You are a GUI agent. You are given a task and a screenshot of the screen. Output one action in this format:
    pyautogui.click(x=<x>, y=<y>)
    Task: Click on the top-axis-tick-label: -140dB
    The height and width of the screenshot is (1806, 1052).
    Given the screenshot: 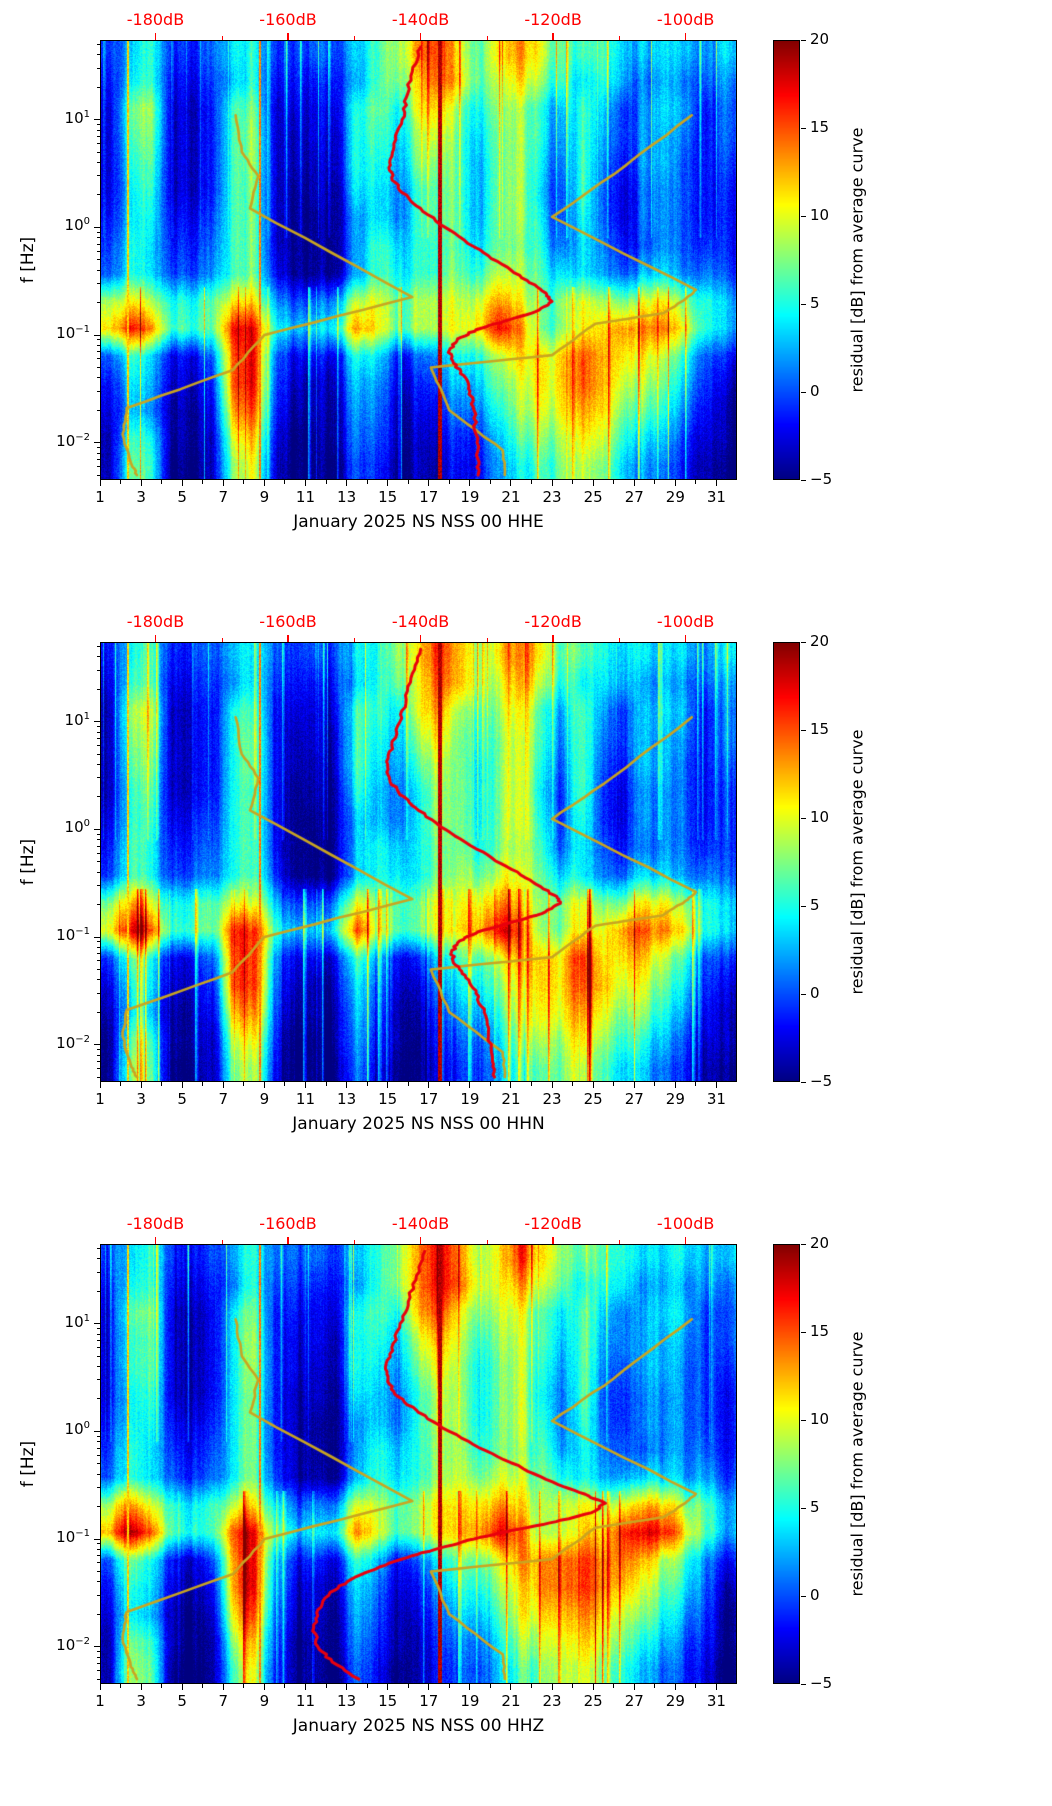 What is the action you would take?
    pyautogui.click(x=420, y=19)
    